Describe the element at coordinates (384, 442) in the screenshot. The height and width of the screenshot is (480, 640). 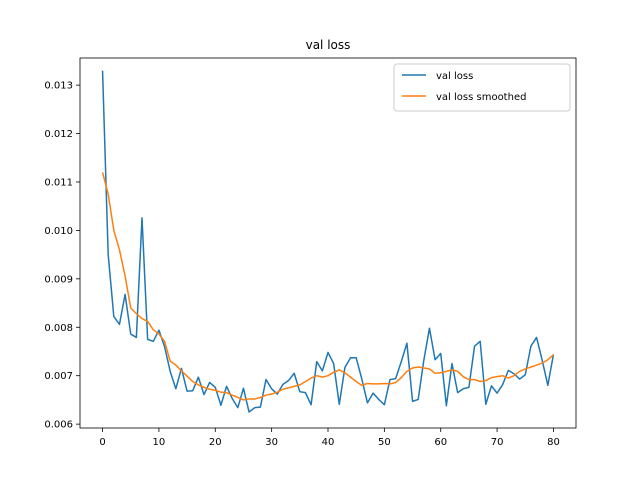
I see `x-tick-label: 50` at that location.